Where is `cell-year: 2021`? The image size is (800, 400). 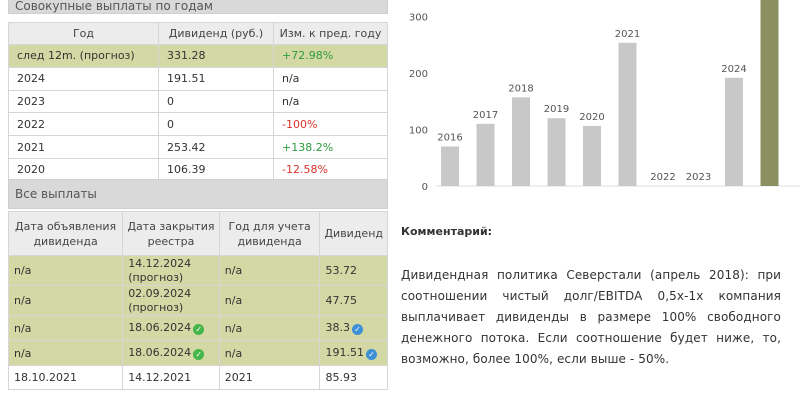
cell-year: 2021 is located at coordinates (83, 147).